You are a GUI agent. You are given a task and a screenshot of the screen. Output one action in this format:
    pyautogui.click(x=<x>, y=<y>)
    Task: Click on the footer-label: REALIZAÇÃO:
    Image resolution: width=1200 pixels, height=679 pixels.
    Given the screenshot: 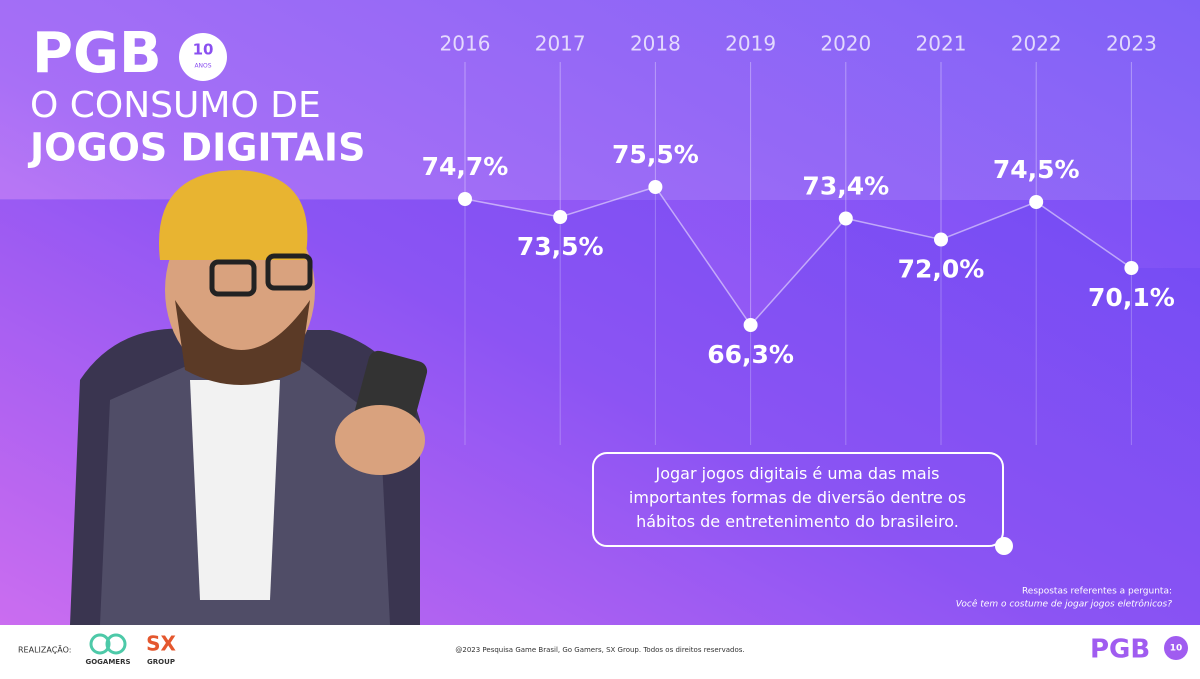 What is the action you would take?
    pyautogui.click(x=44, y=650)
    